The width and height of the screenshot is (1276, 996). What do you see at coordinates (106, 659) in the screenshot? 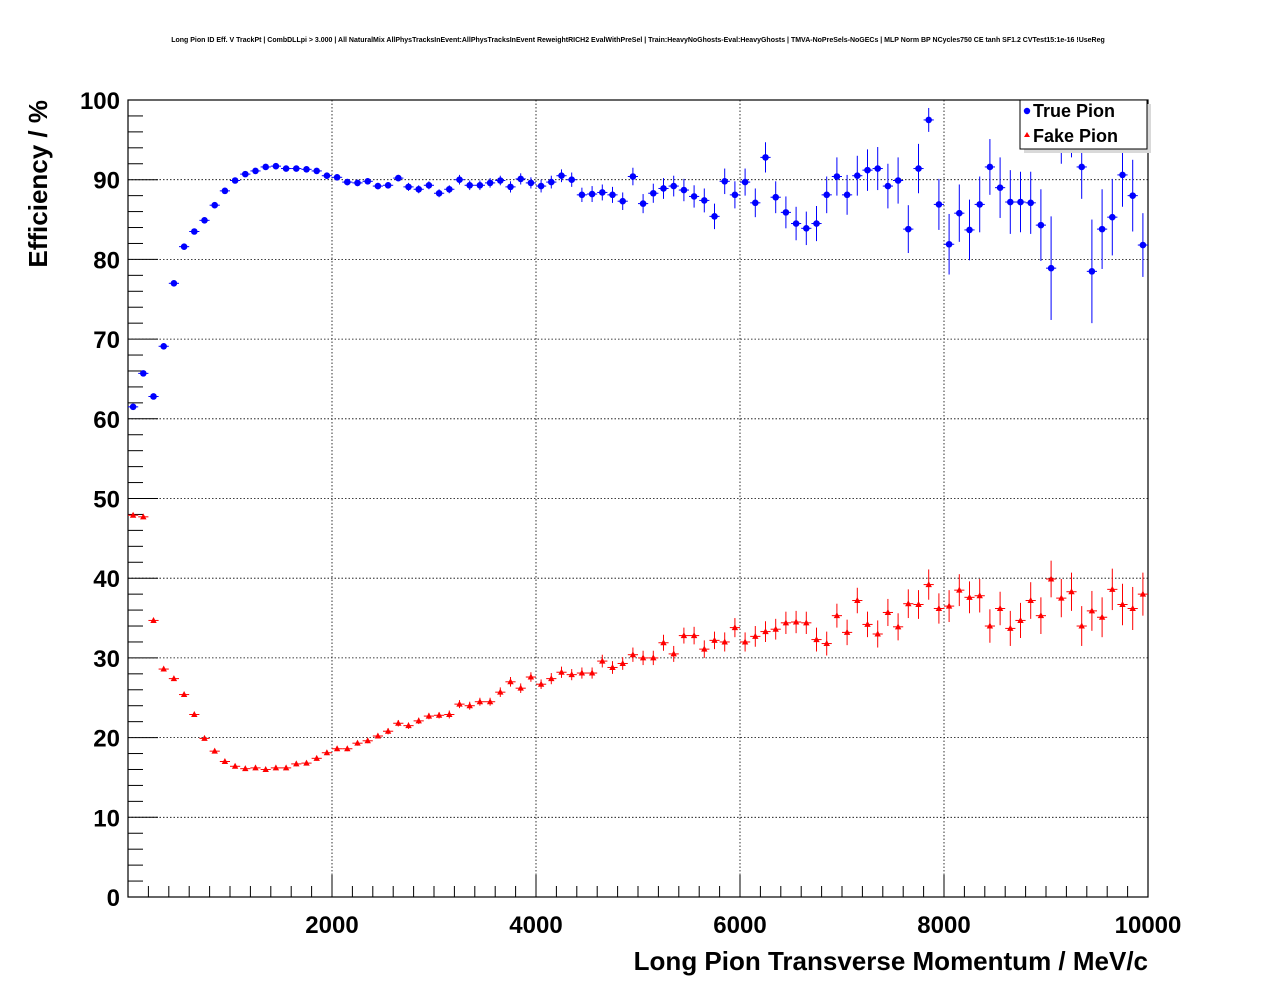
I see `y-tick-label: 30` at bounding box center [106, 659].